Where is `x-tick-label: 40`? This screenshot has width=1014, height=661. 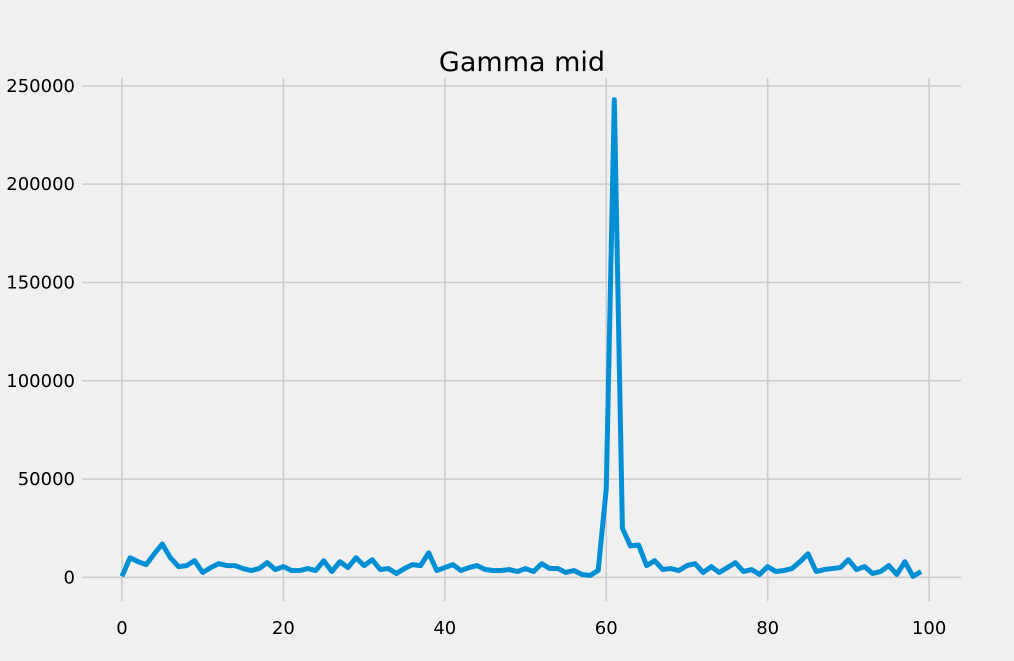
x-tick-label: 40 is located at coordinates (444, 628).